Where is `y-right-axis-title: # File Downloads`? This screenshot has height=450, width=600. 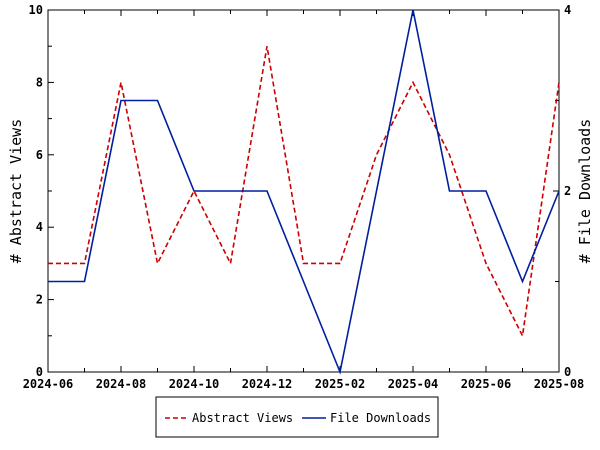 y-right-axis-title: # File Downloads is located at coordinates (585, 191).